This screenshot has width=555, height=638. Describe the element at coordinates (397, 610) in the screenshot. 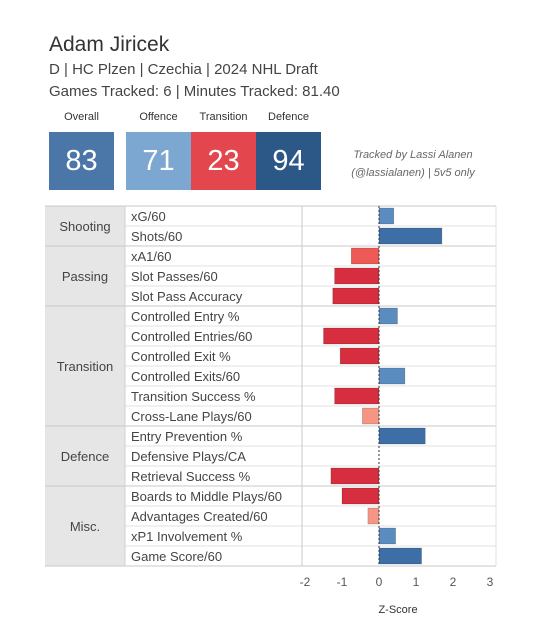

I see `x-axis-title: Z-Score` at that location.